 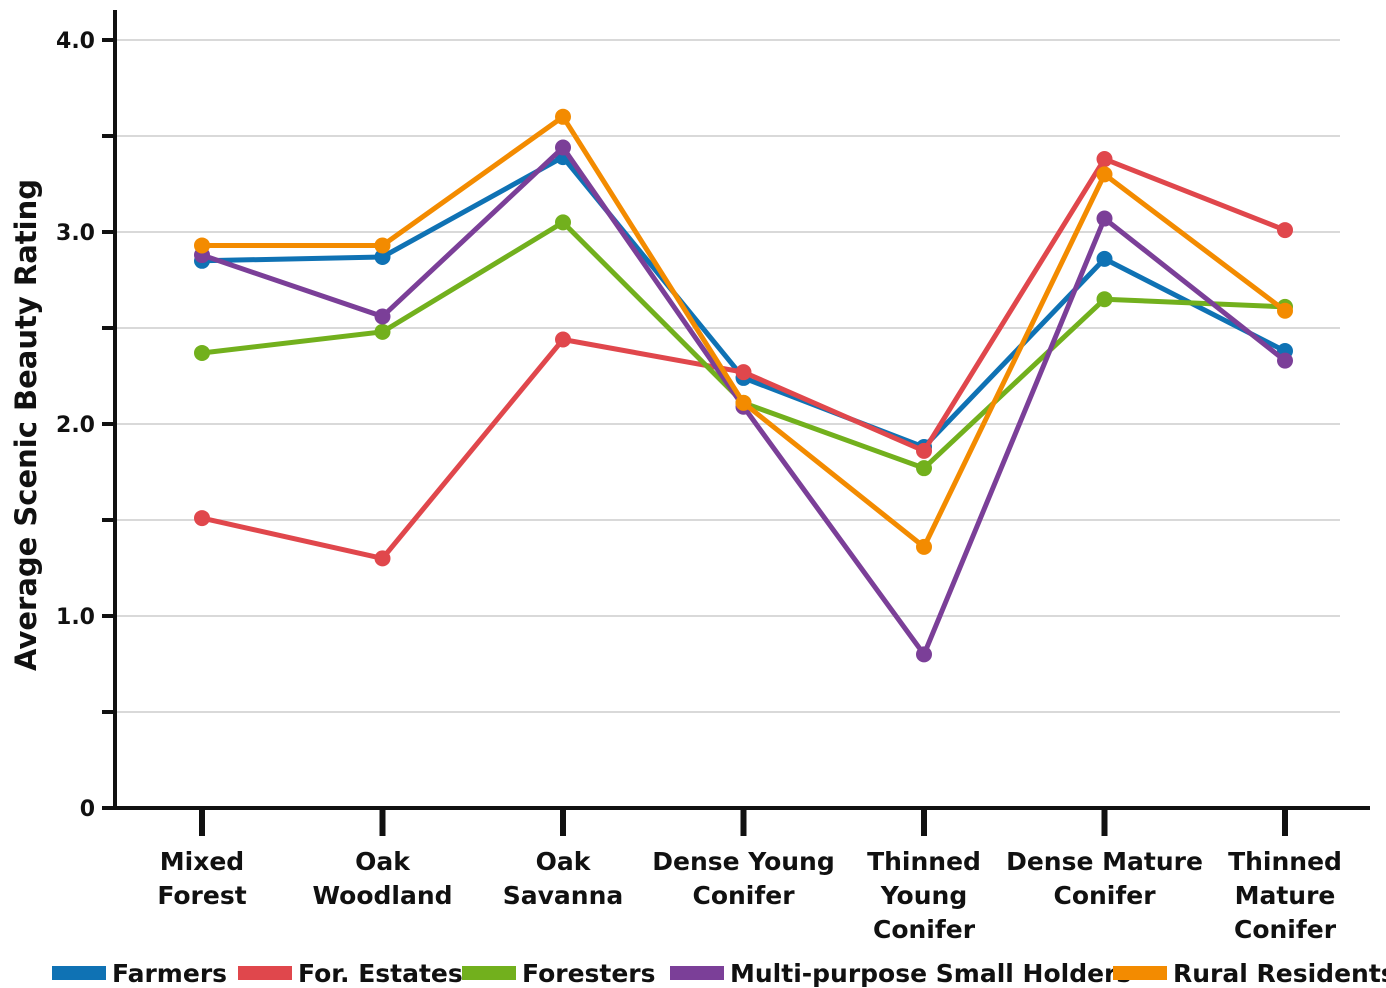 What do you see at coordinates (924, 895) in the screenshot?
I see `x-tick-label: Thinned Young Conifer` at bounding box center [924, 895].